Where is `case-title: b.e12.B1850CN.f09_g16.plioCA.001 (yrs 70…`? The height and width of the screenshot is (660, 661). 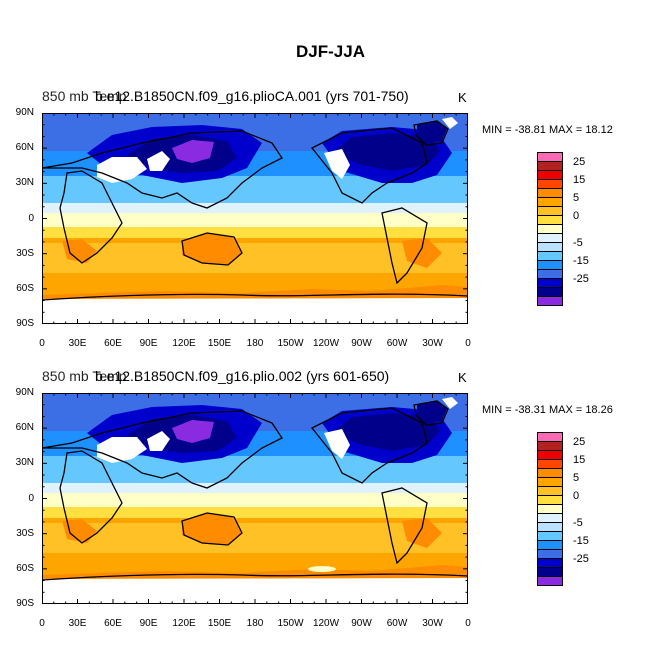 case-title: b.e12.B1850CN.f09_g16.plioCA.001 (yrs 70… is located at coordinates (252, 96).